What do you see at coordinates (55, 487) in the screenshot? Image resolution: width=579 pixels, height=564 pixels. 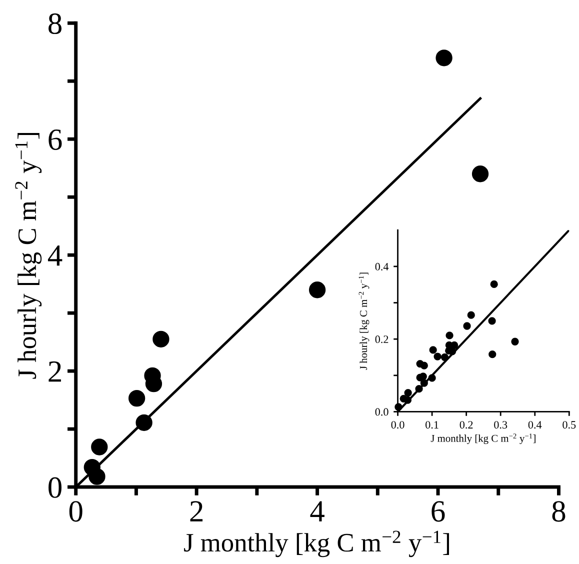 I see `y-tick-label: 0` at bounding box center [55, 487].